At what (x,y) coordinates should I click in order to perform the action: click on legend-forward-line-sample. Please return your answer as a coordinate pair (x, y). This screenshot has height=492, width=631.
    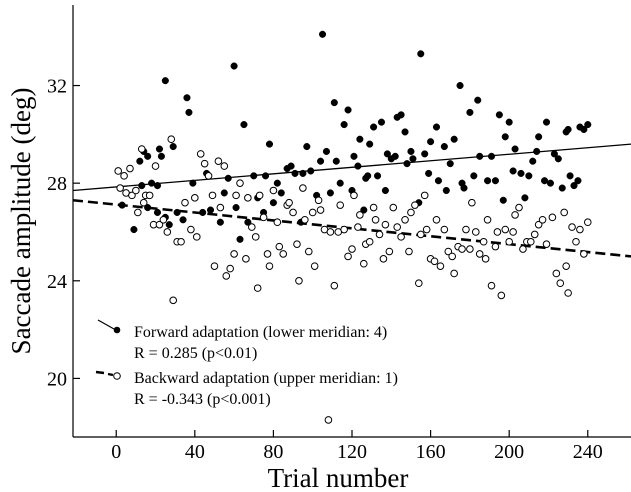
    Looking at the image, I should click on (106, 324).